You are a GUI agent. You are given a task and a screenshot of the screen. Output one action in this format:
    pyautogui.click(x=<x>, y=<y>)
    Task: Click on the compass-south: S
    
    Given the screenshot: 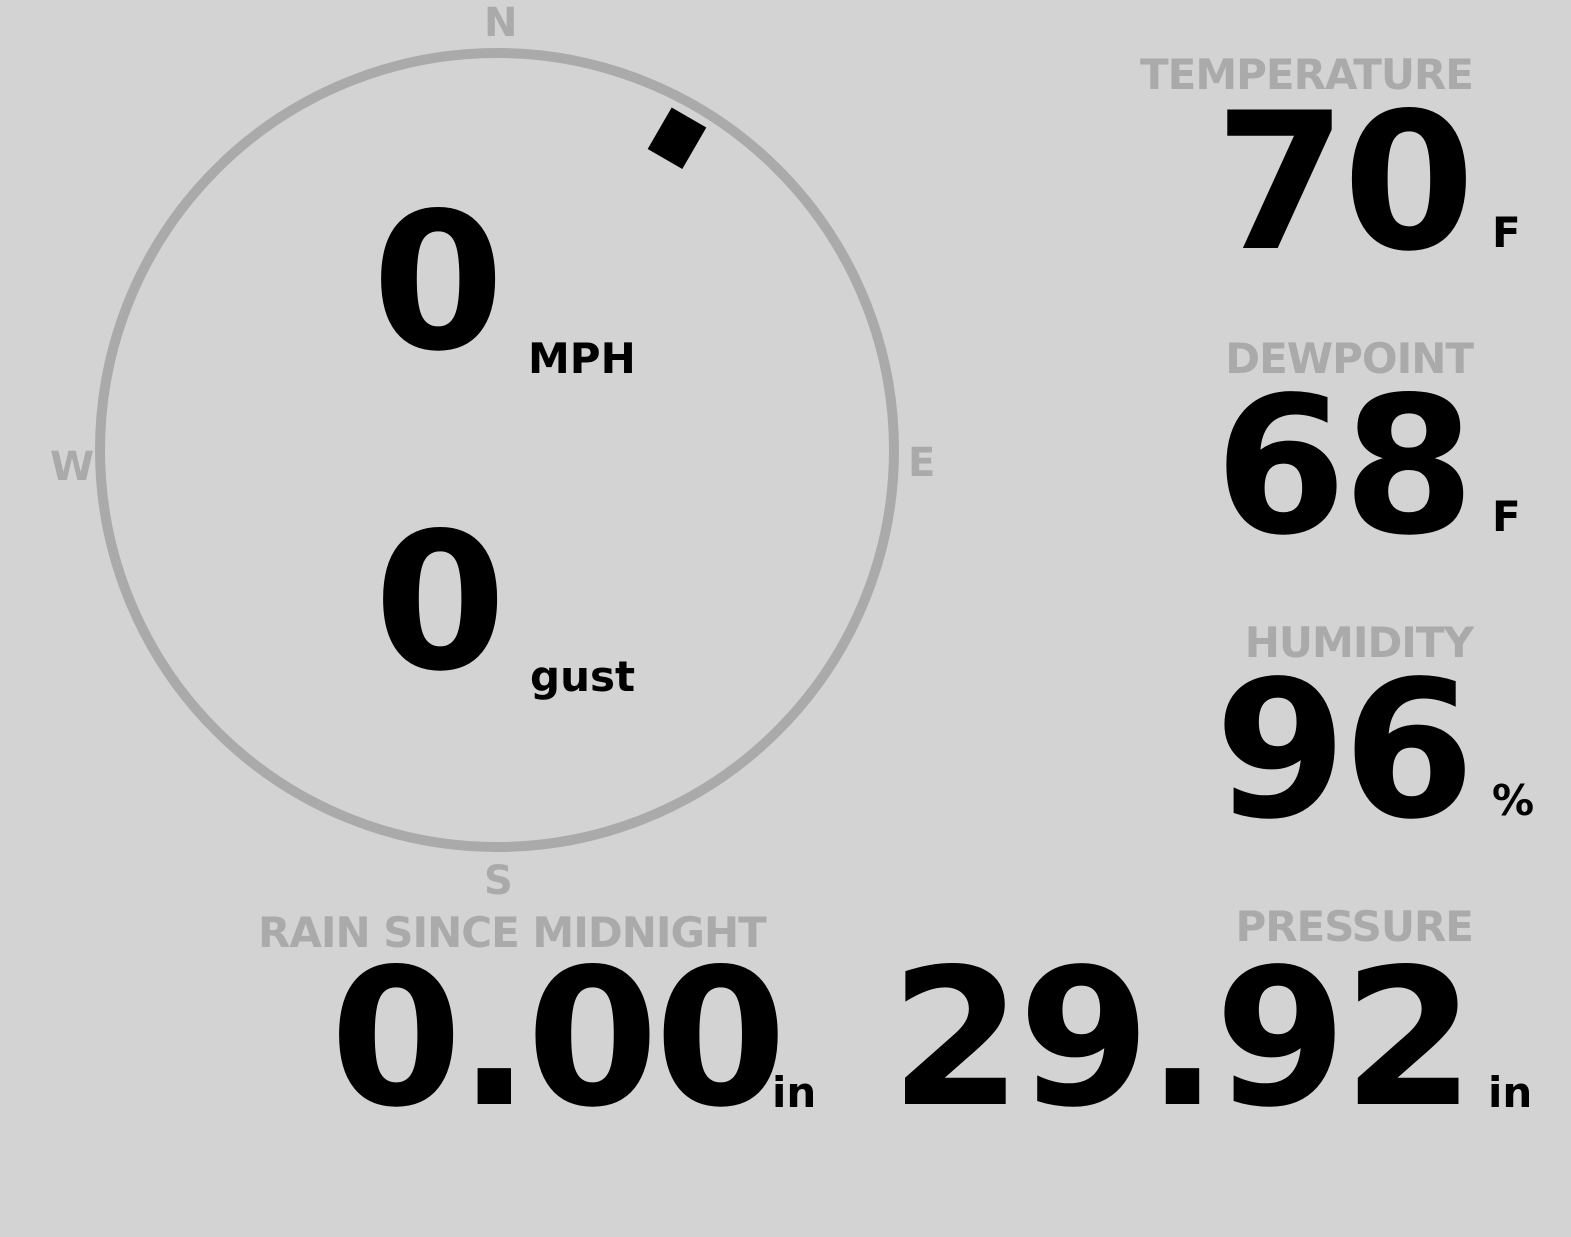 What is the action you would take?
    pyautogui.click(x=498, y=881)
    